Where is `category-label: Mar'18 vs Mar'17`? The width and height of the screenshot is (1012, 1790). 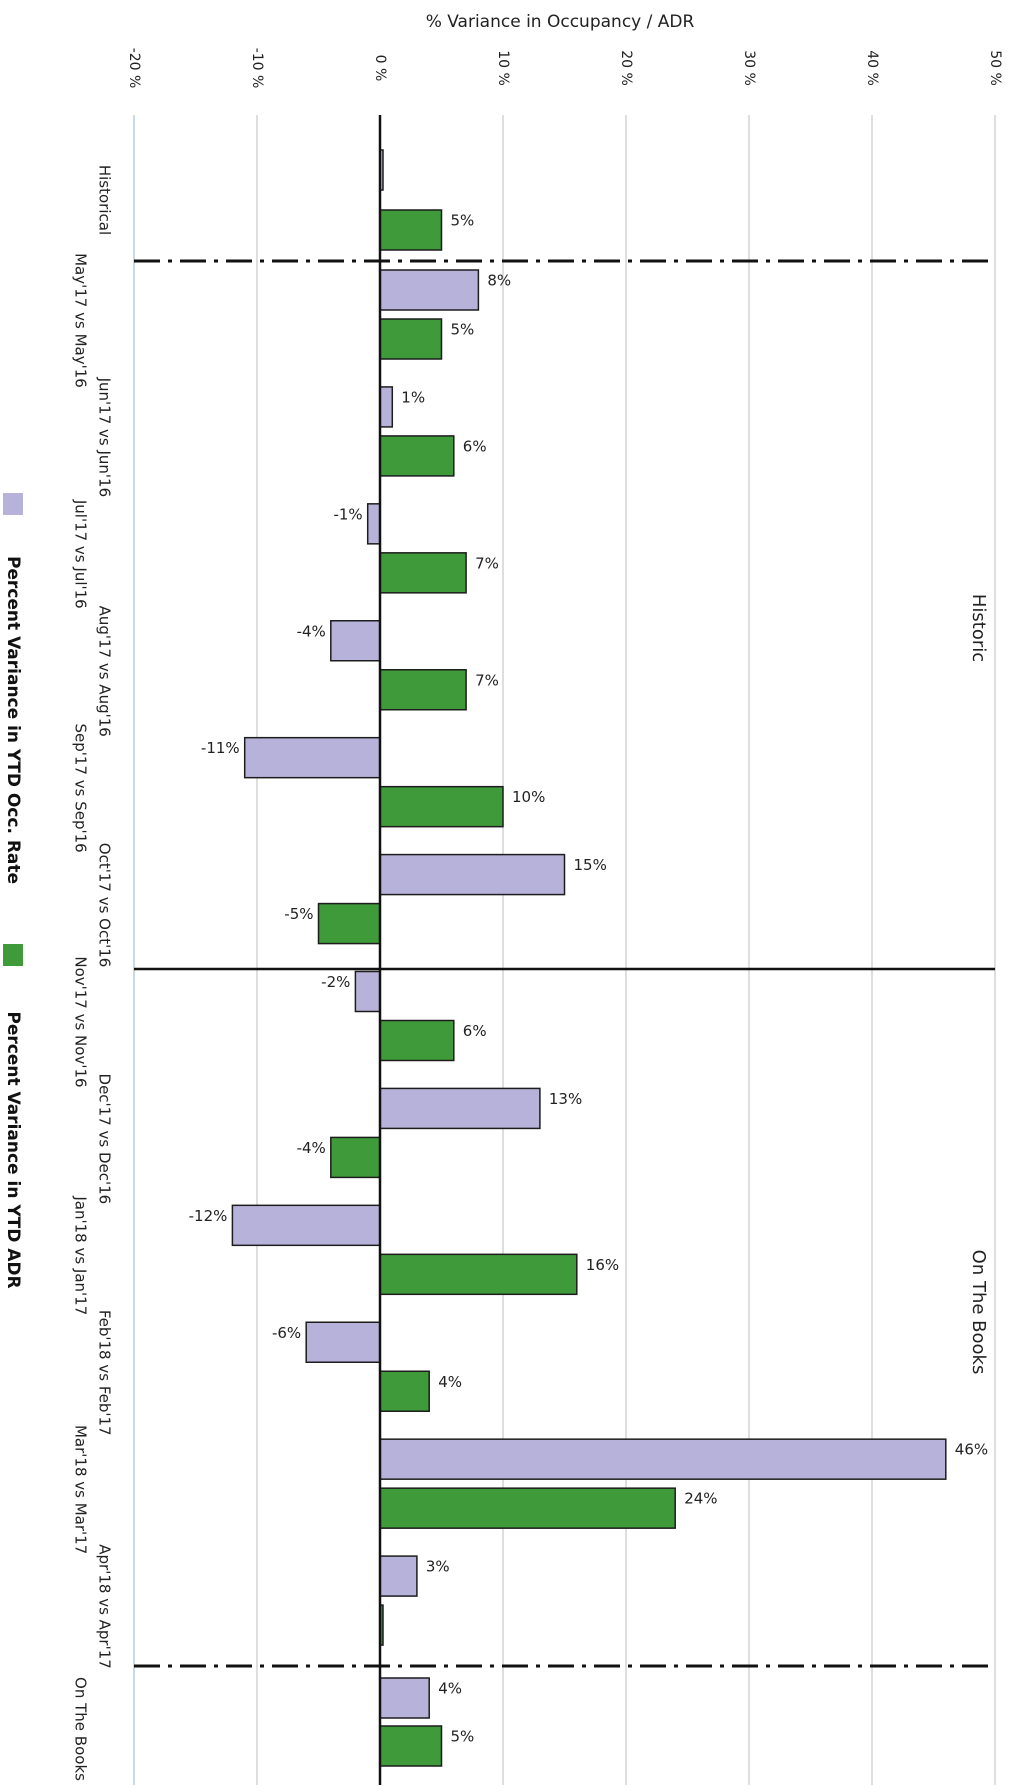 category-label: Mar'18 vs Mar'17 is located at coordinates (81, 1489).